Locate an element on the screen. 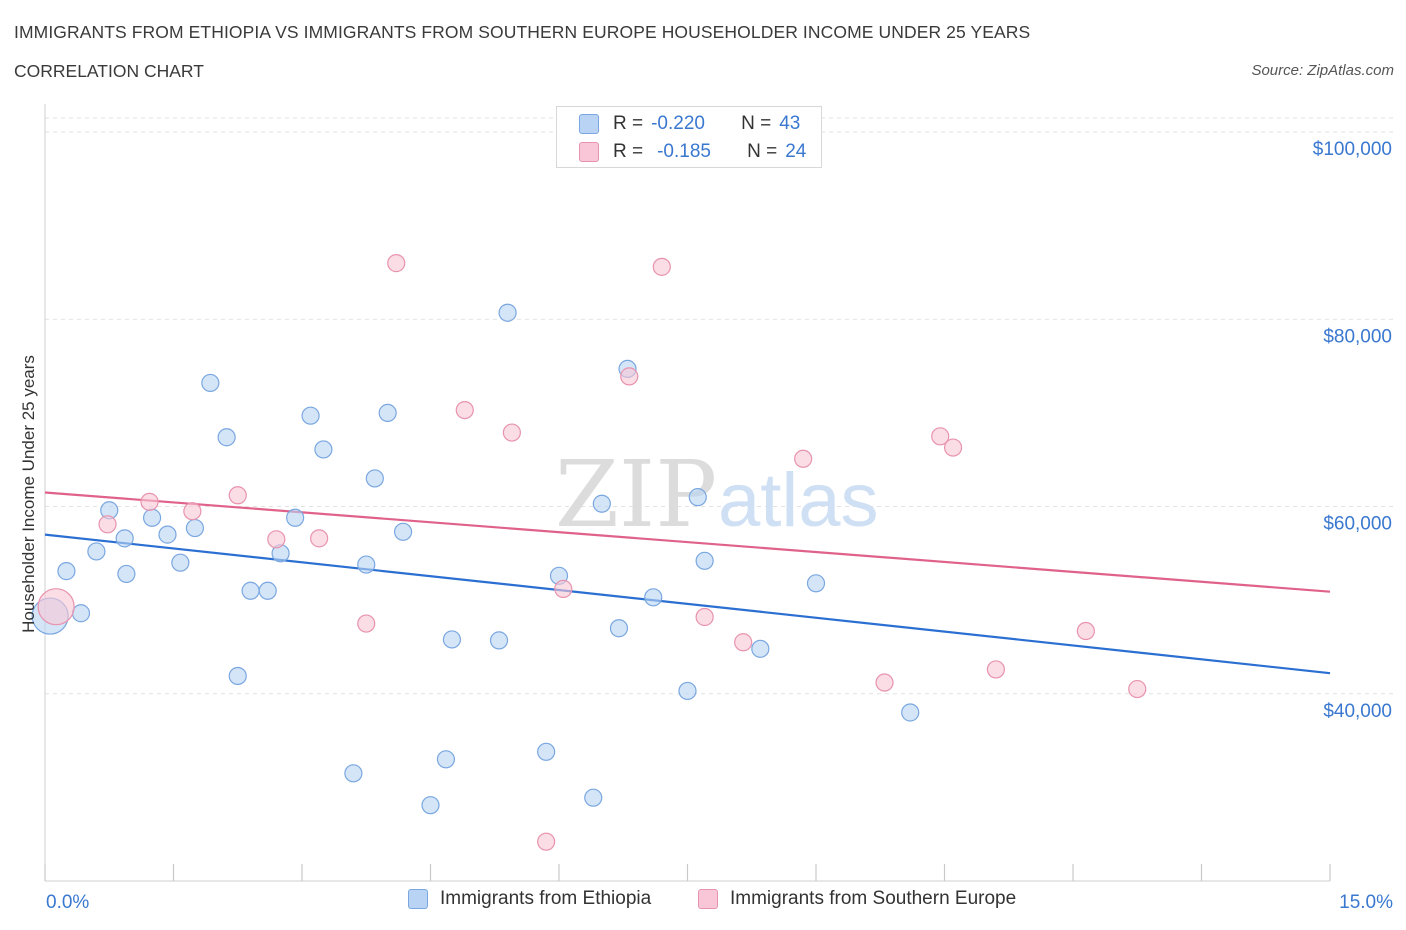 The height and width of the screenshot is (930, 1406). y-tick-label: $40,000 is located at coordinates (1357, 711).